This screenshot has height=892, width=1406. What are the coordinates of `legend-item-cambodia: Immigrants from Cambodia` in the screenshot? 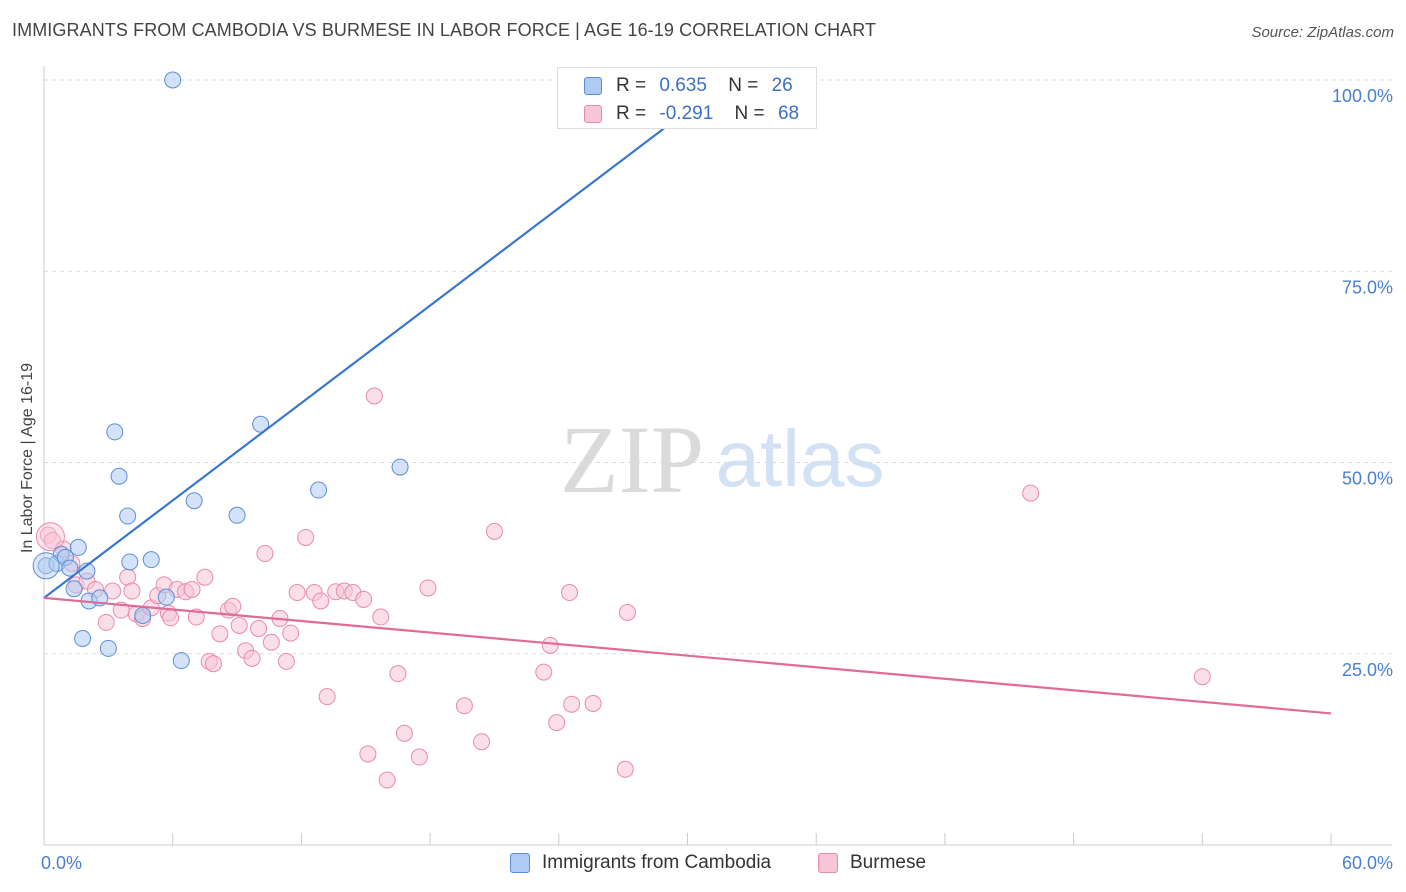 It's located at (640, 863).